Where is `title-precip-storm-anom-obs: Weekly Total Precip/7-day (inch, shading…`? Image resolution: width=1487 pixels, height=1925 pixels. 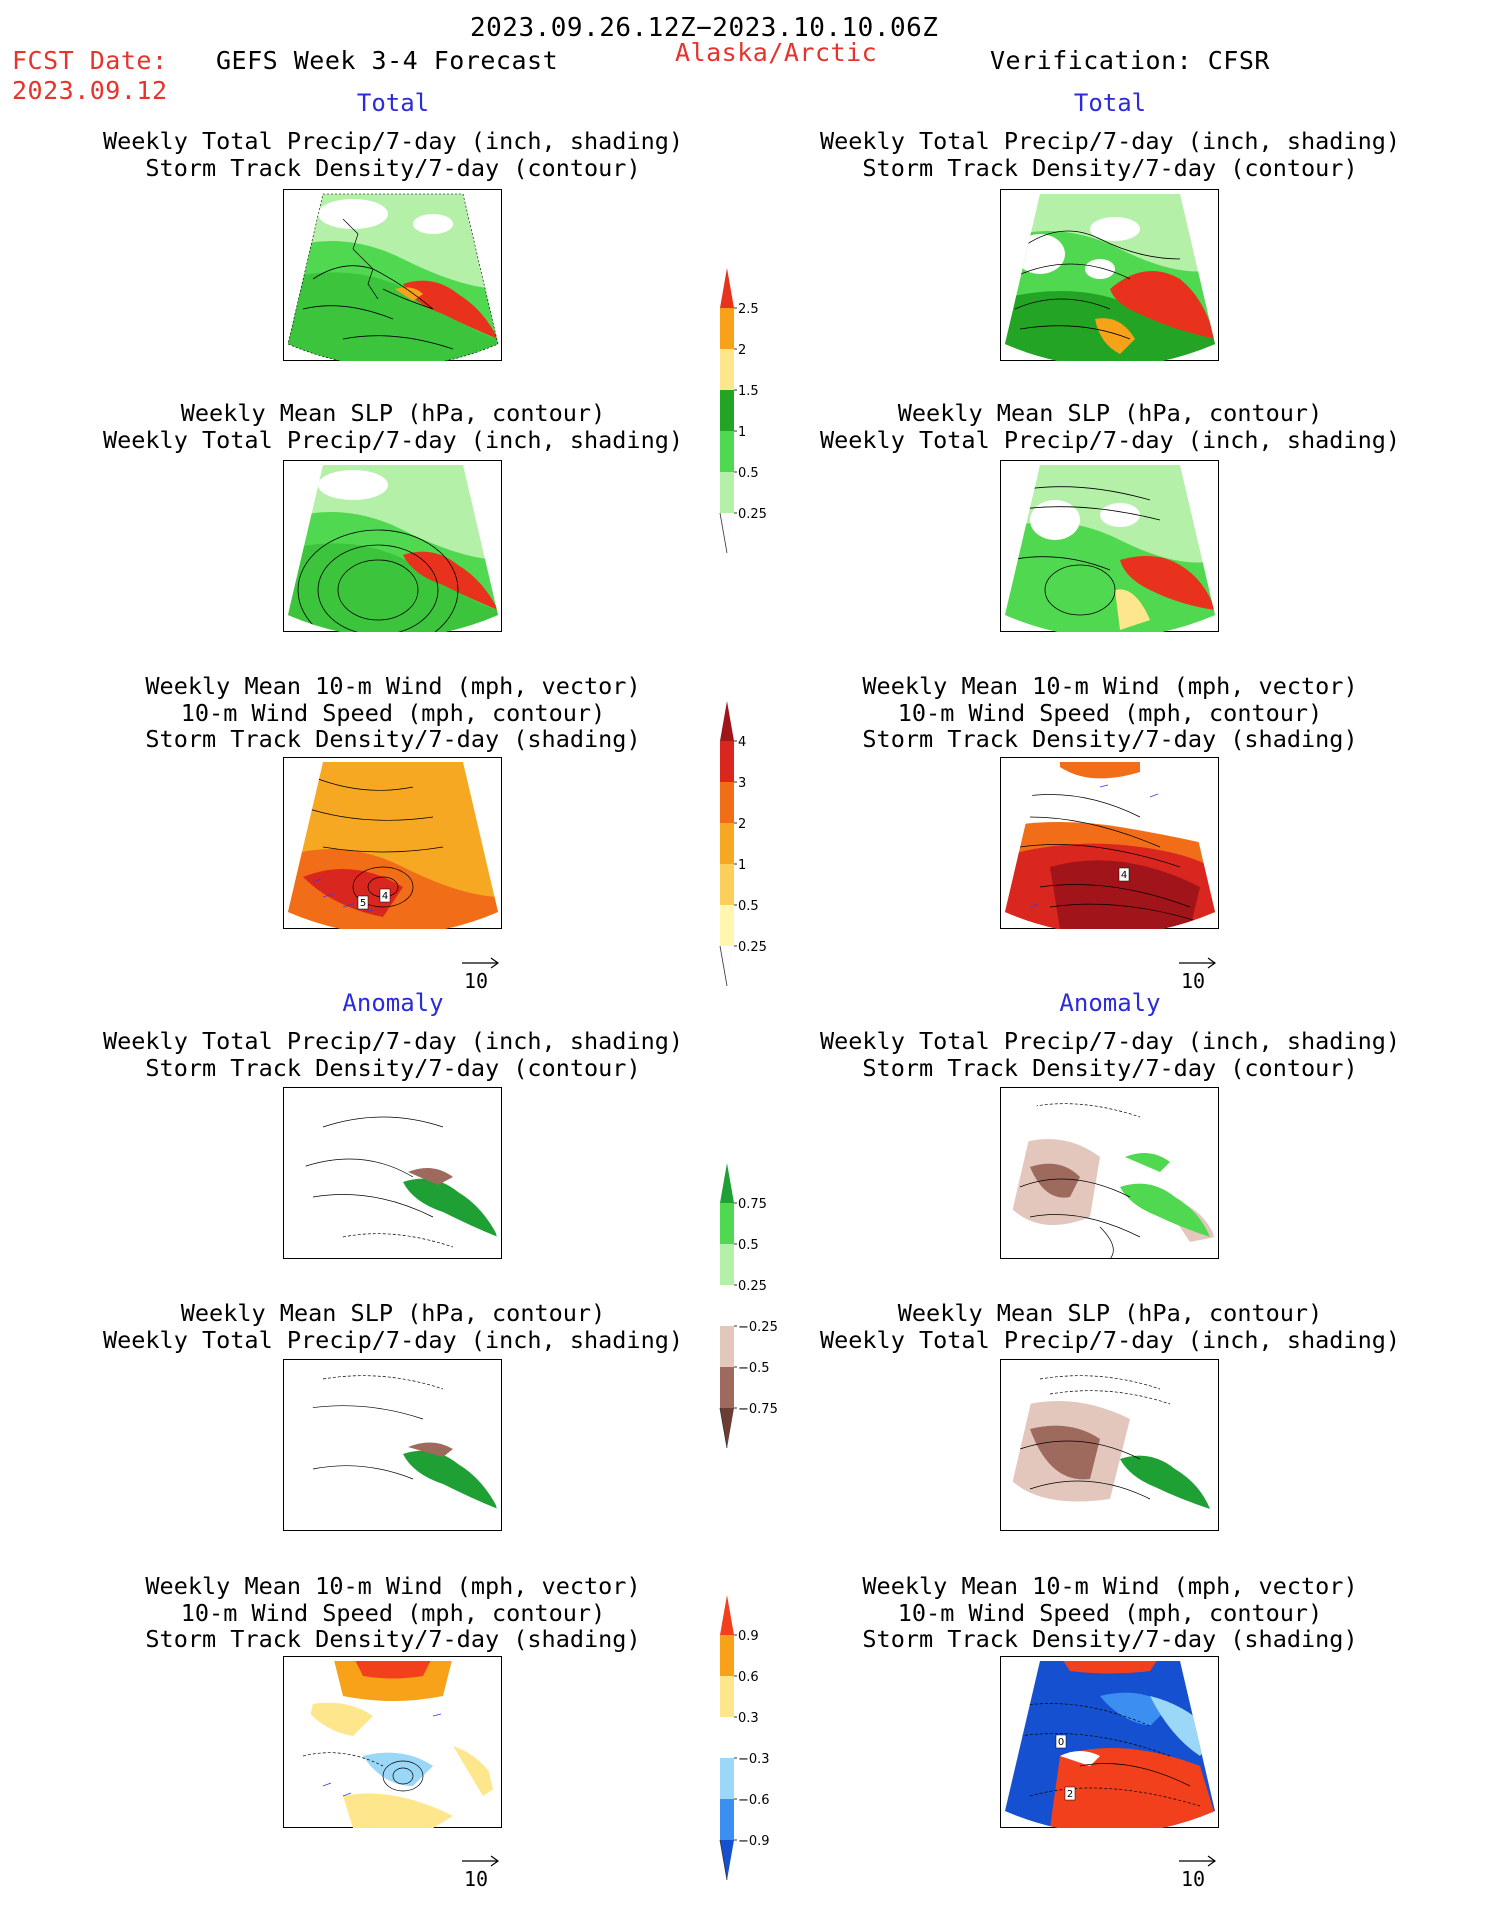
title-precip-storm-anom-obs: Weekly Total Precip/7-day (inch, shading… is located at coordinates (1110, 1054).